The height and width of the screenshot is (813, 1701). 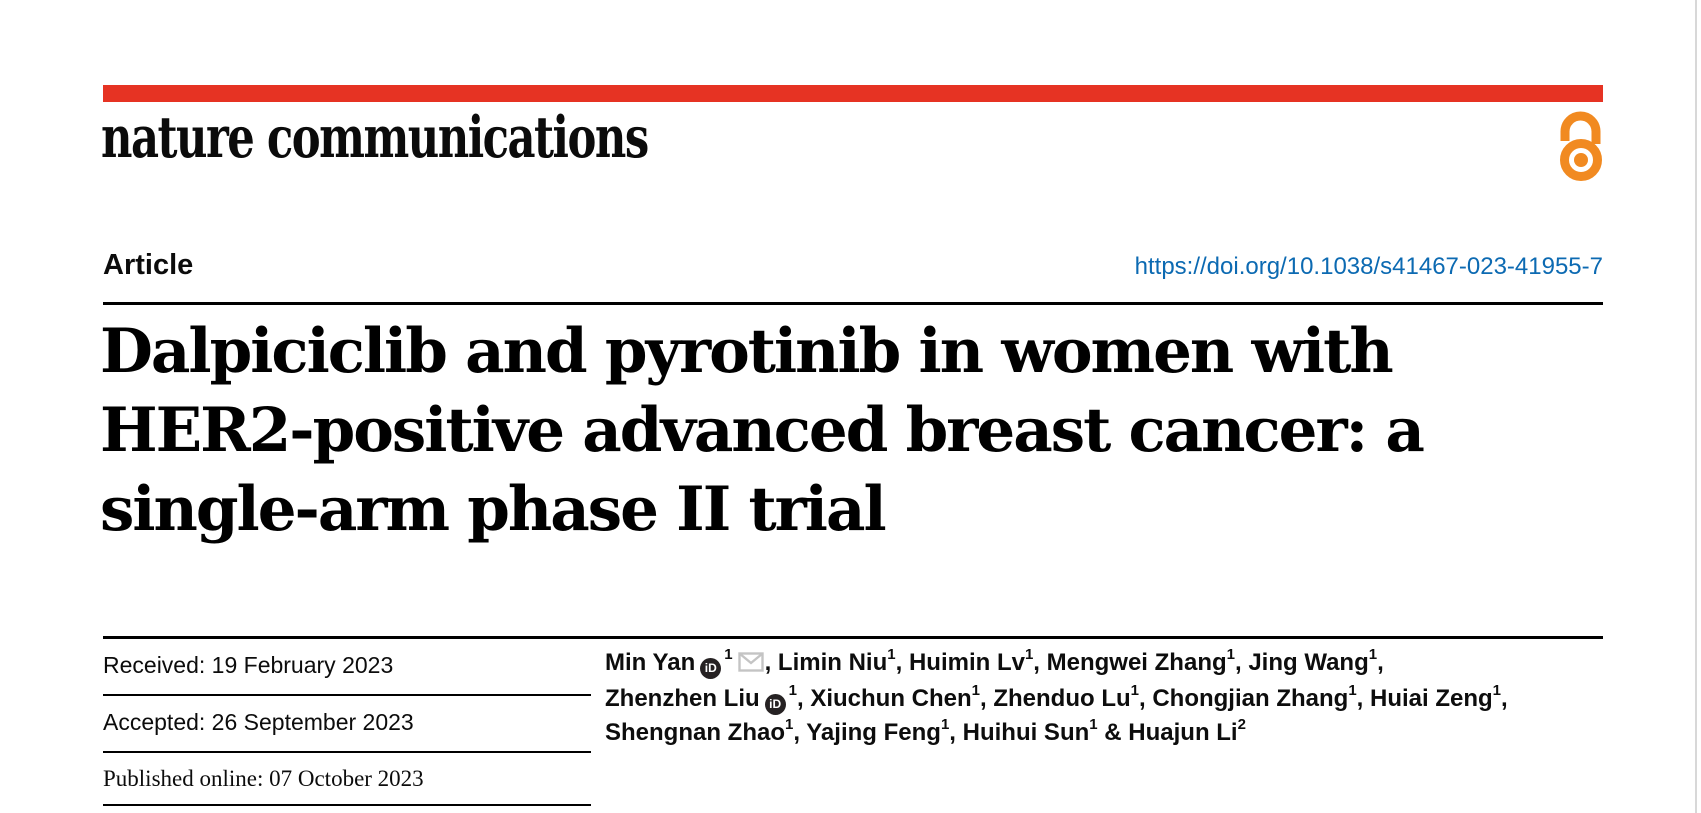 I want to click on author-name-text: , Mengwei Zhang, so click(x=1130, y=662).